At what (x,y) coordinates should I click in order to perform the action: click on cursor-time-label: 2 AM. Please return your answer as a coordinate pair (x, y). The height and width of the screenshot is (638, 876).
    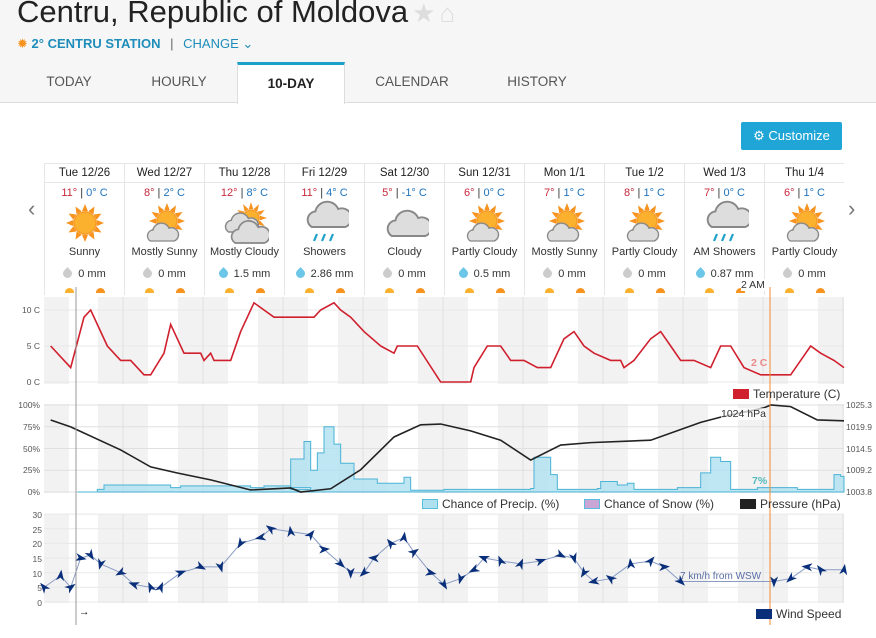
    Looking at the image, I should click on (753, 285).